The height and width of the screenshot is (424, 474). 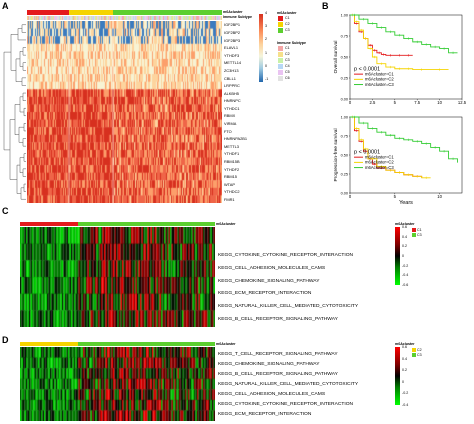 I want to click on heatmap-d, so click(x=117, y=384).